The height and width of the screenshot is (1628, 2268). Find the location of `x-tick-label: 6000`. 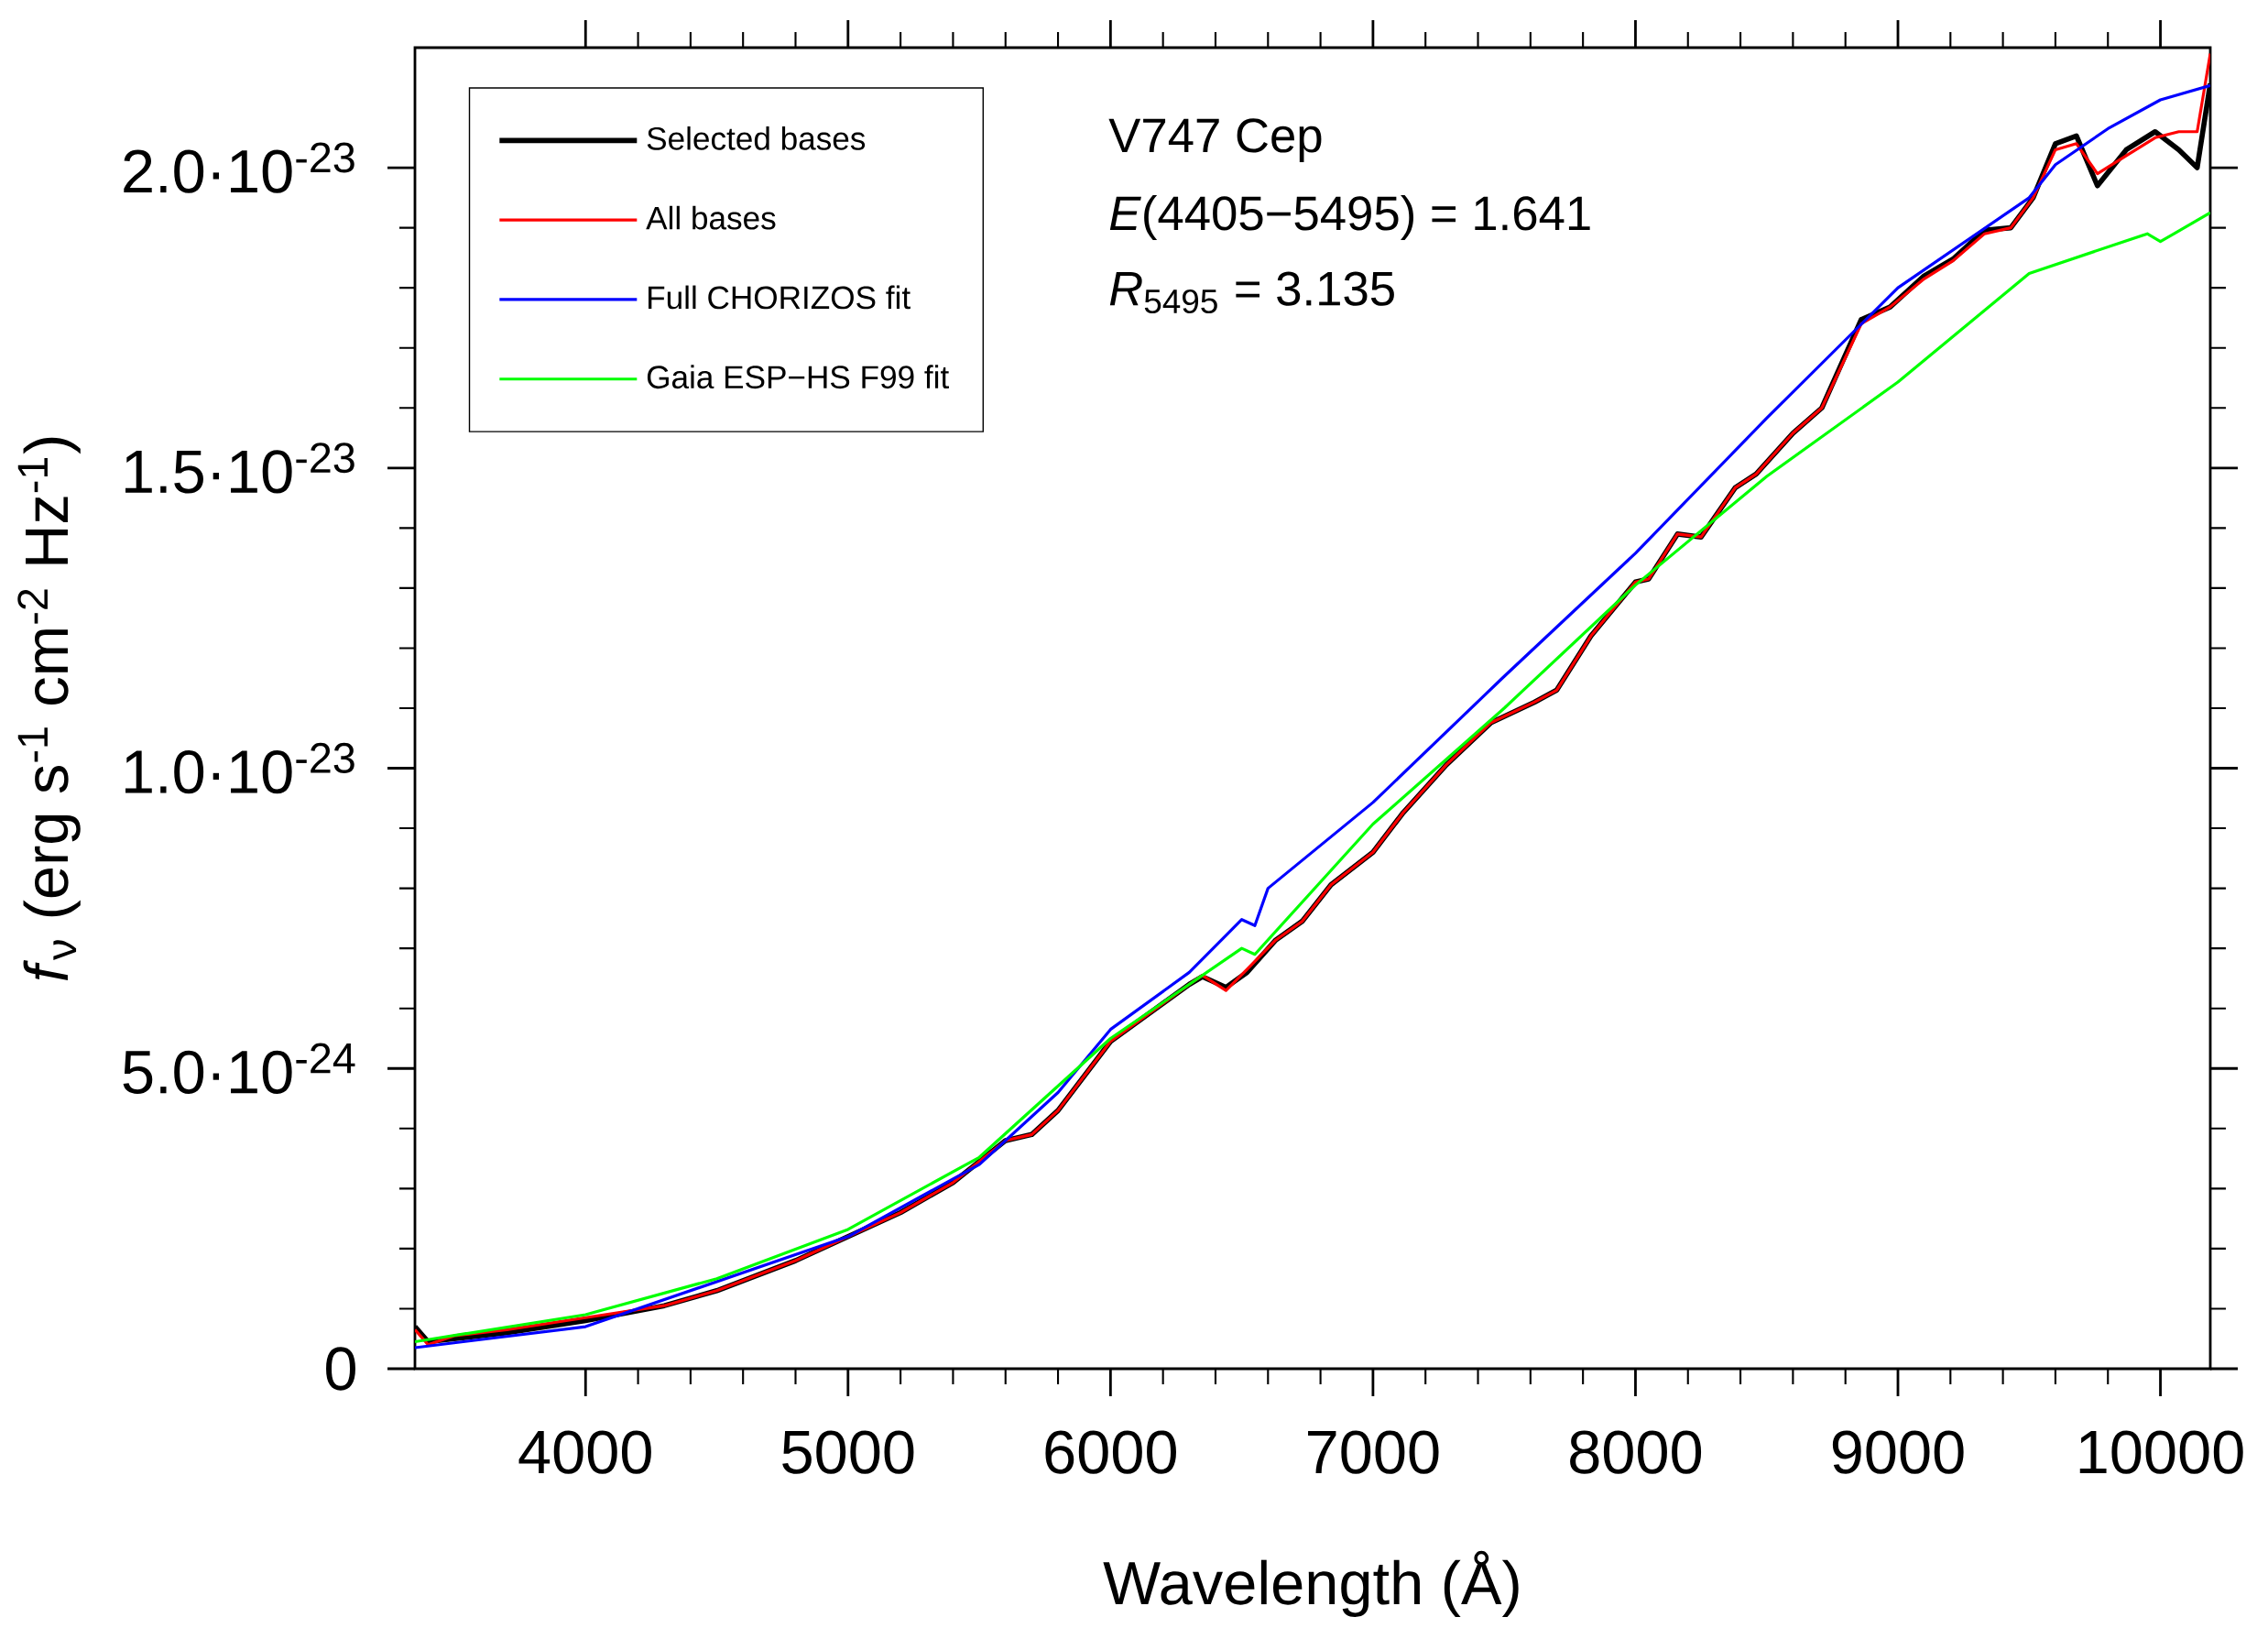

x-tick-label: 6000 is located at coordinates (1110, 1452).